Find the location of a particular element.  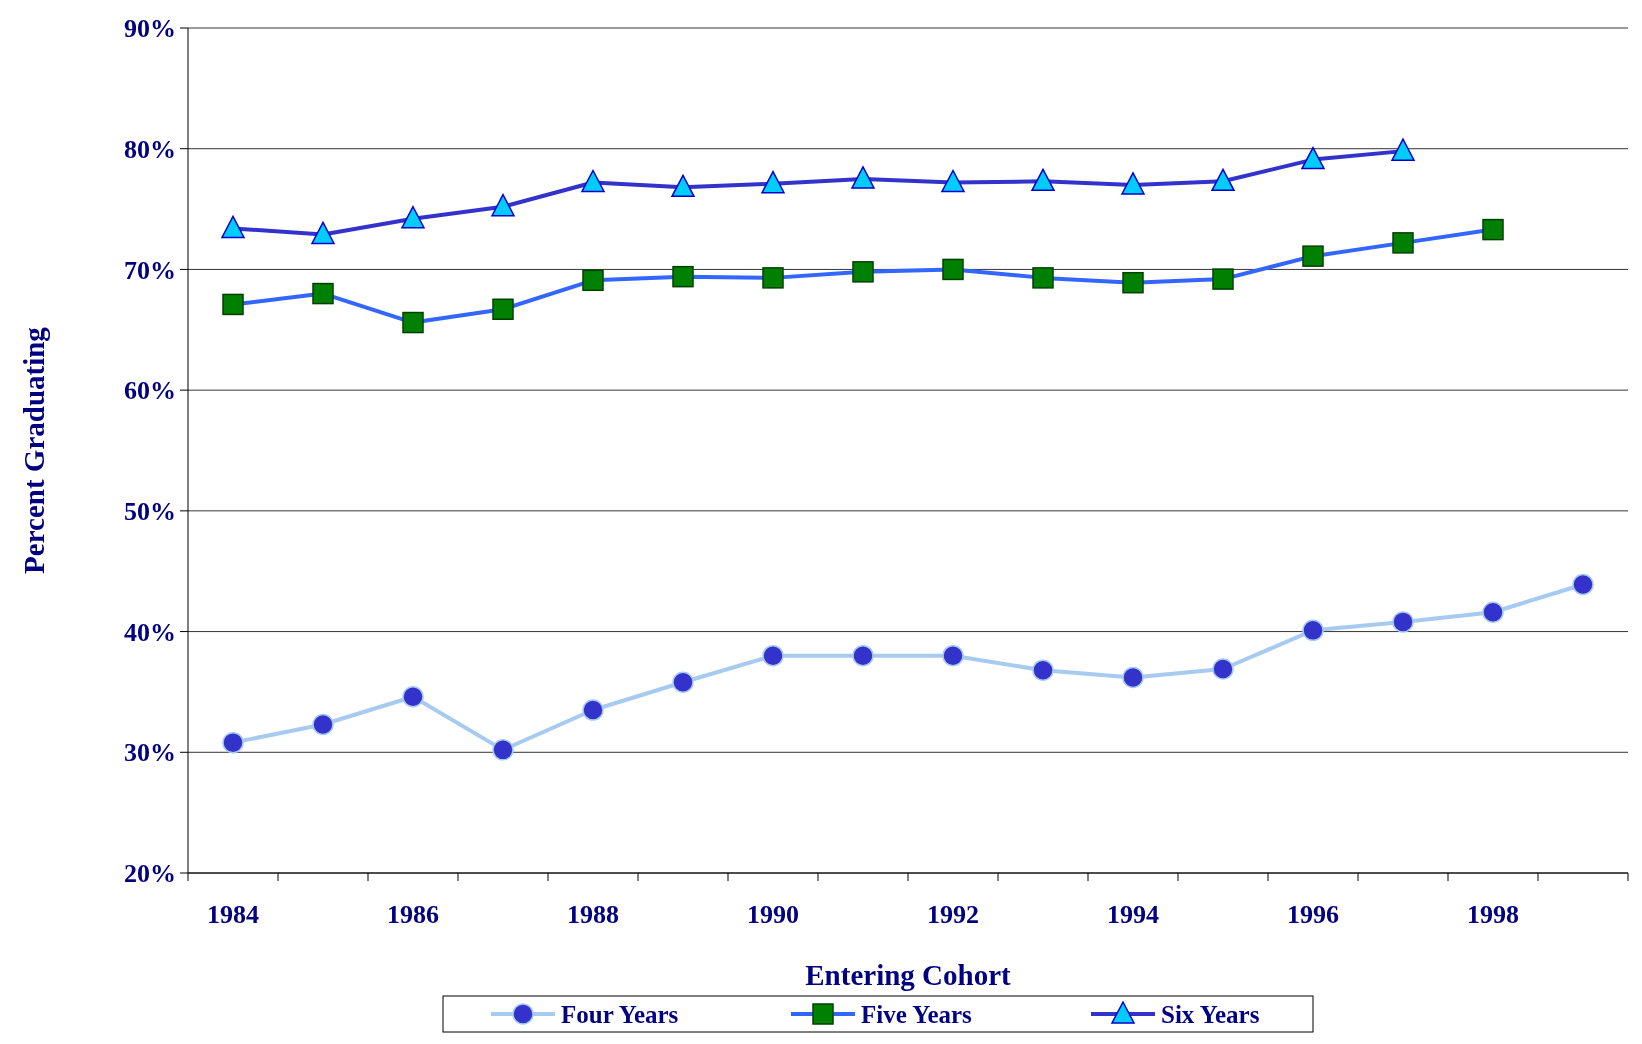

x-tick-label: 1994 is located at coordinates (1133, 914).